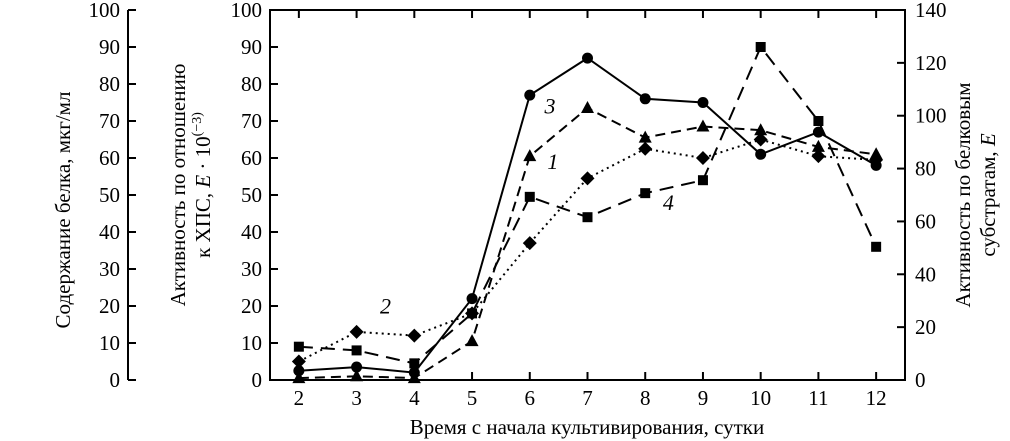 This screenshot has height=441, width=1010. I want to click on y-right-tick-label: 20, so click(925, 327).